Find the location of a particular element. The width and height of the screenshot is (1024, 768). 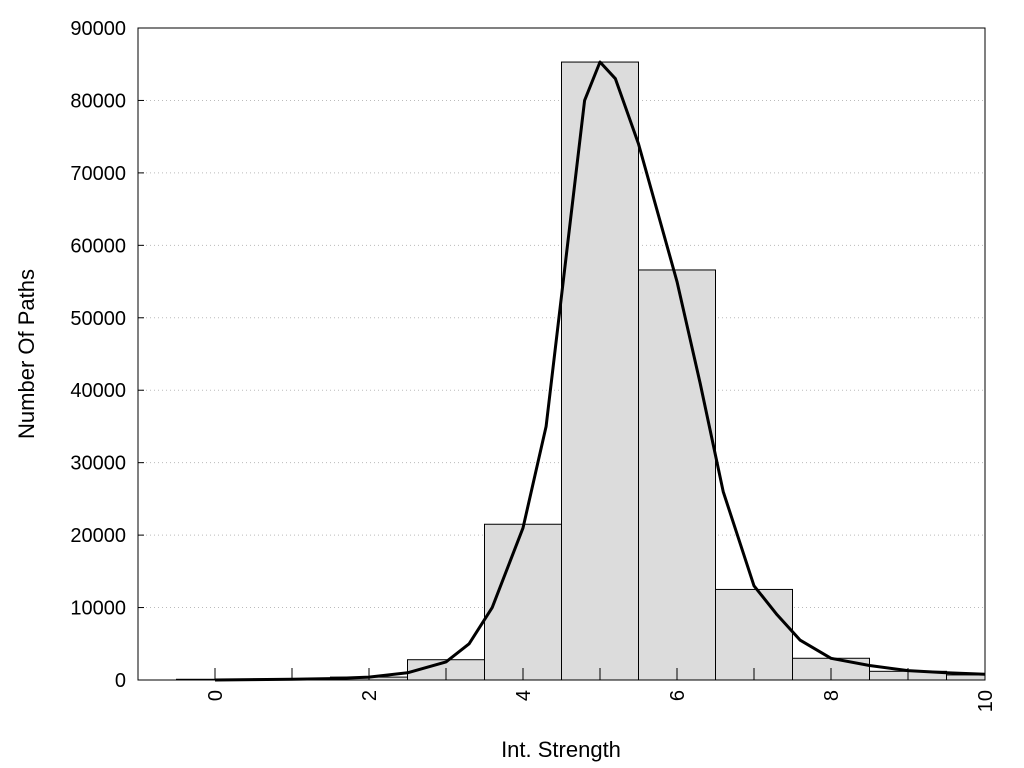

y-tick-label: 30000 is located at coordinates (98, 464).